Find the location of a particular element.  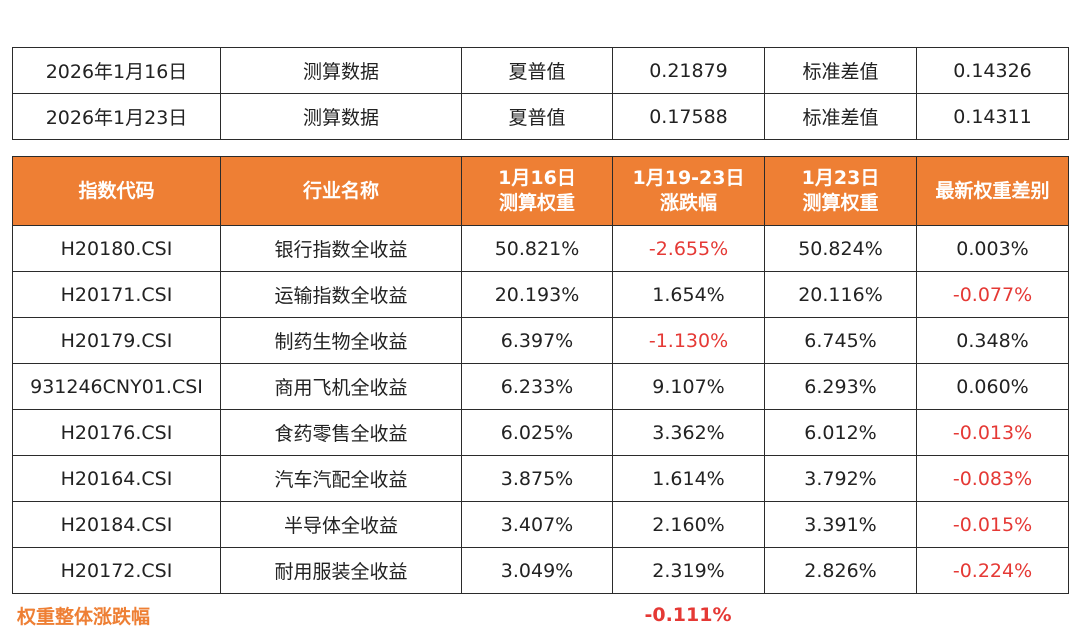

index-code-cell: H20172.CSI is located at coordinates (116, 570).